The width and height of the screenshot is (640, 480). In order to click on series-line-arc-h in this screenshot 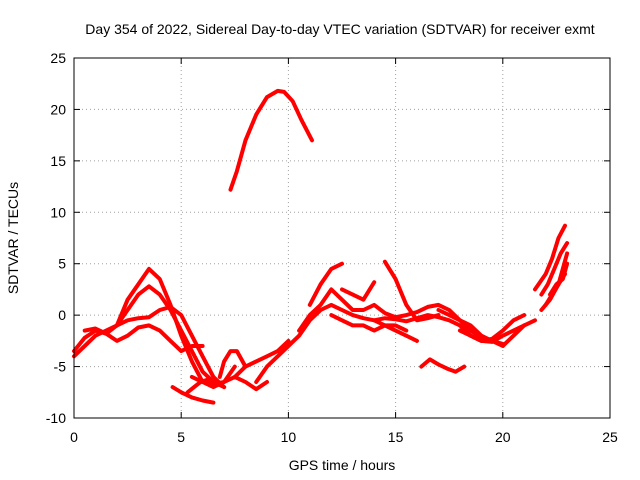, I will do `click(261, 358)`.